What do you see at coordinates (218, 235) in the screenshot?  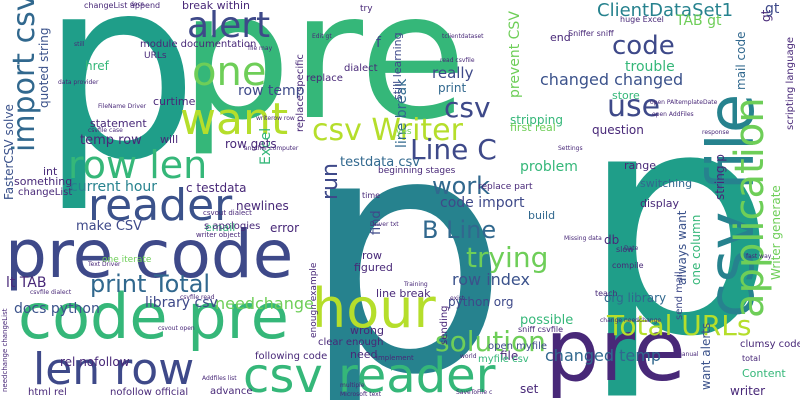 I see `word-writer-object: writer object` at bounding box center [218, 235].